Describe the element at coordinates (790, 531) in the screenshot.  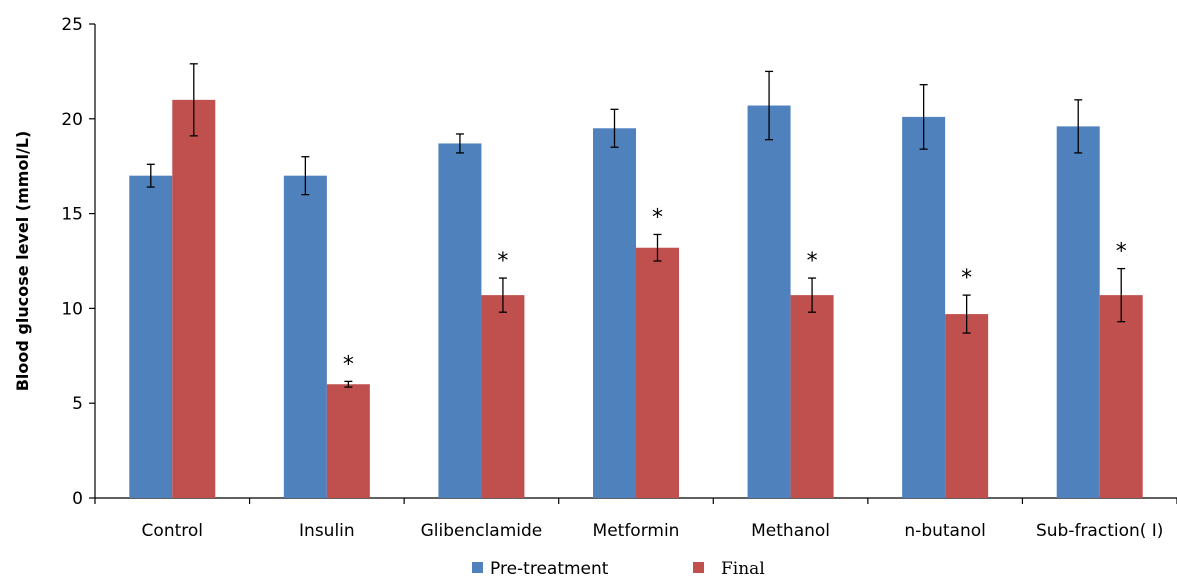
I see `category-label: Methanol` at that location.